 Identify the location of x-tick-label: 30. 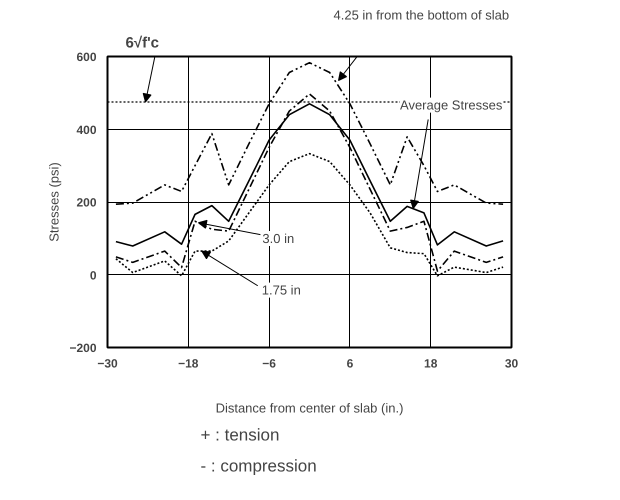
(511, 363).